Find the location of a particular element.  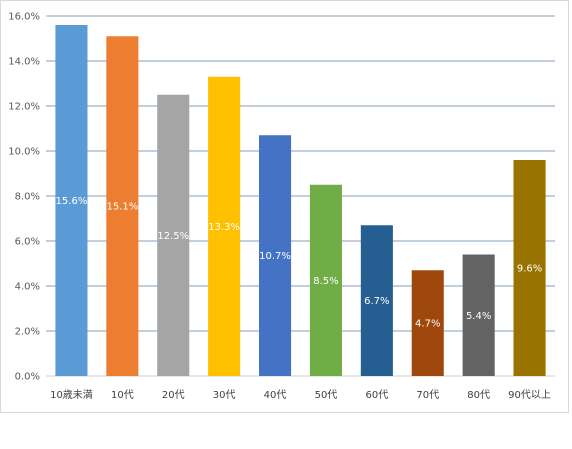

x-axis-category-labels: 10歳未満 10代 20代 30代 40代 50代 60代 70代 80代 90代以上 is located at coordinates (300, 395).